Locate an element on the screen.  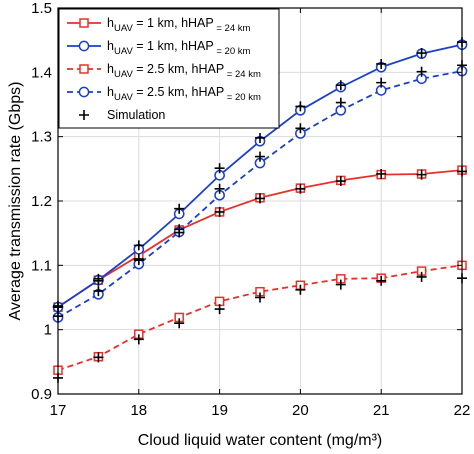
legend-label-0: hUAV = 1 km, hHAP = 24 km is located at coordinates (179, 25).